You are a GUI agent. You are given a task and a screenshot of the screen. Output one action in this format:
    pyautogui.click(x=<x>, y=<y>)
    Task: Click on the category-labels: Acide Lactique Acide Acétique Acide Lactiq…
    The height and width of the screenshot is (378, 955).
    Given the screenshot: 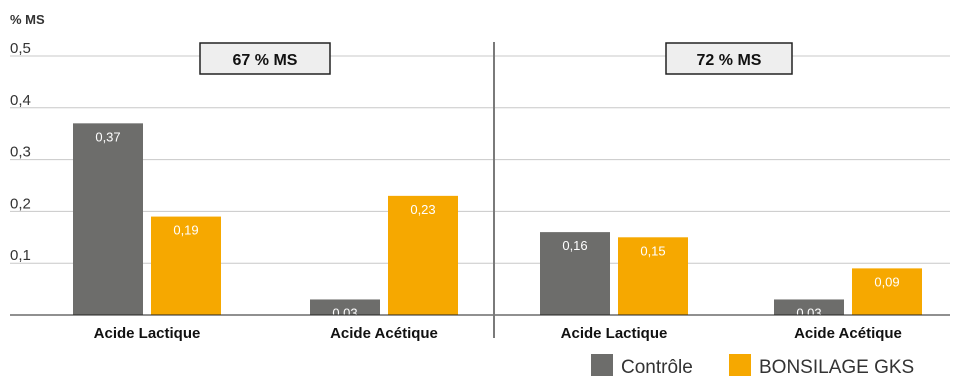 What is the action you would take?
    pyautogui.click(x=498, y=333)
    